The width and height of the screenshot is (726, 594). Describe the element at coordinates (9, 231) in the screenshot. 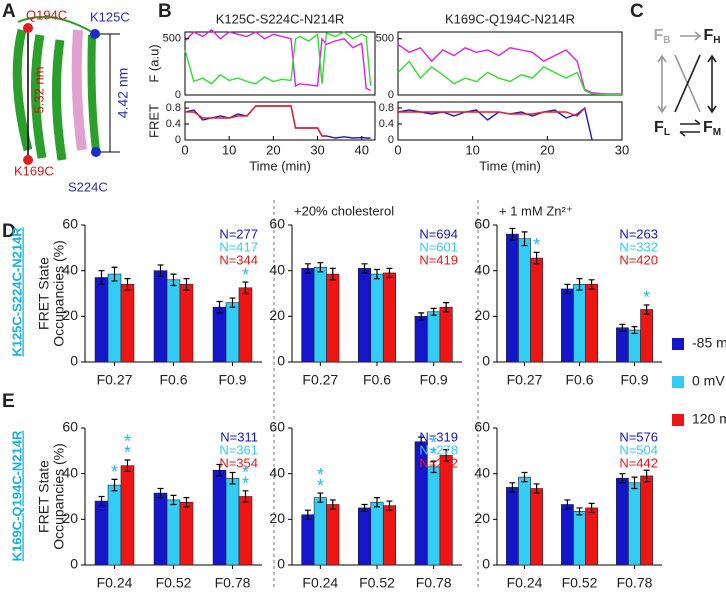

I see `panel-label: D` at that location.